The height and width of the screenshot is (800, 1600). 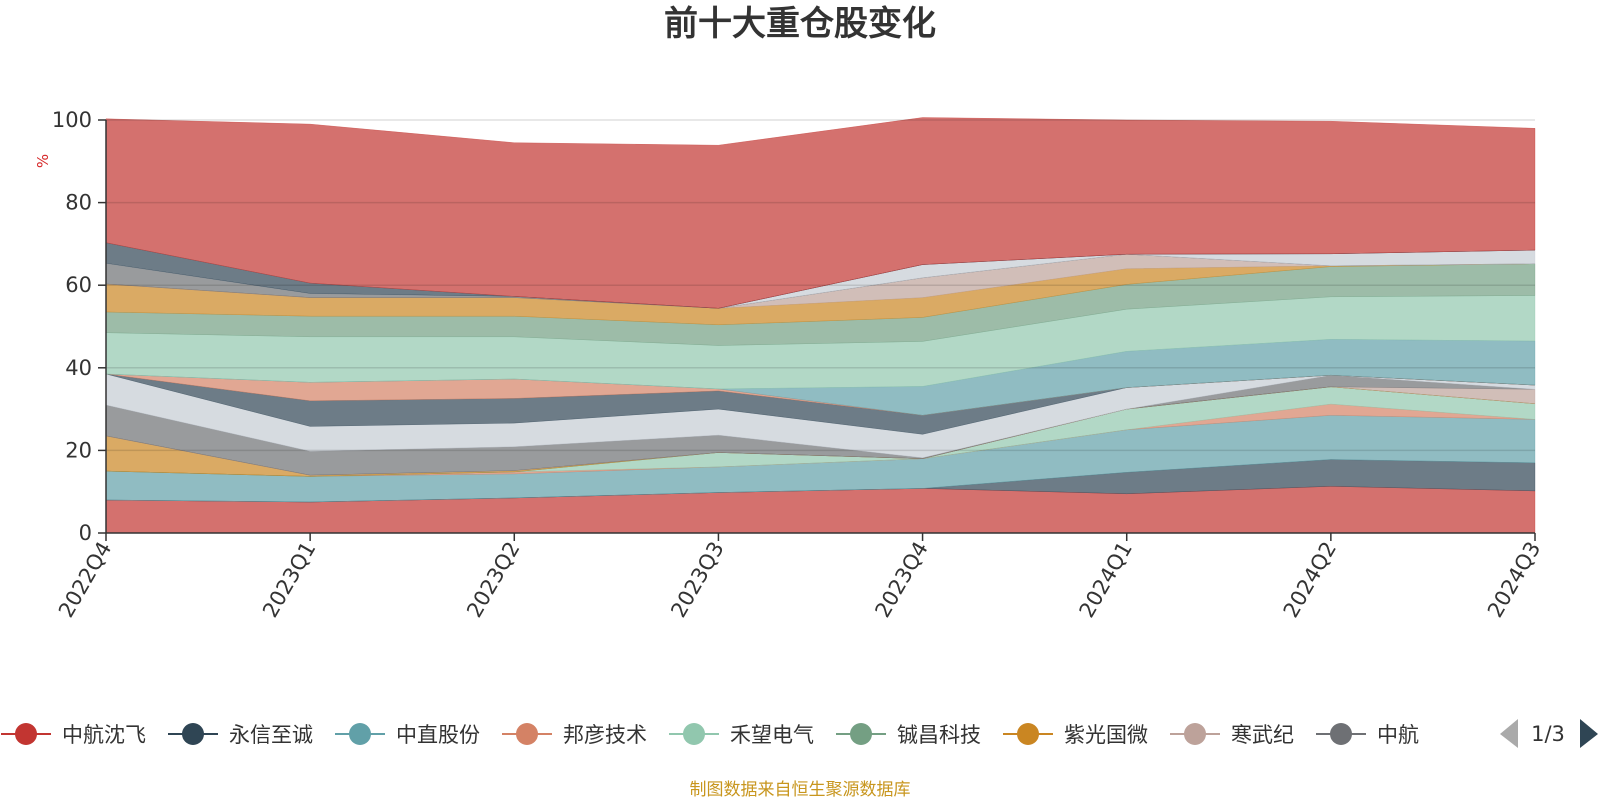 What do you see at coordinates (800, 790) in the screenshot?
I see `data-source-note: 制图数据来自恒生聚源数据库` at bounding box center [800, 790].